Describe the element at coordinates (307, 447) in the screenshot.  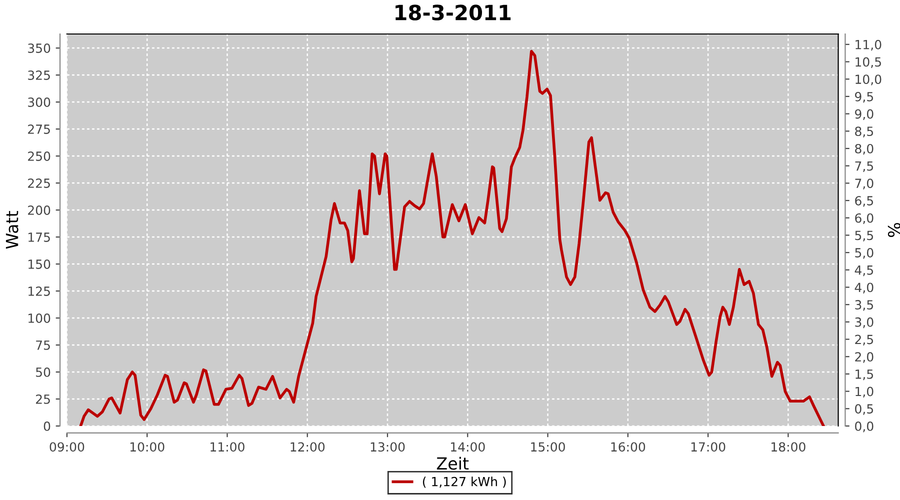
I see `x-tick-label: 12:00` at that location.